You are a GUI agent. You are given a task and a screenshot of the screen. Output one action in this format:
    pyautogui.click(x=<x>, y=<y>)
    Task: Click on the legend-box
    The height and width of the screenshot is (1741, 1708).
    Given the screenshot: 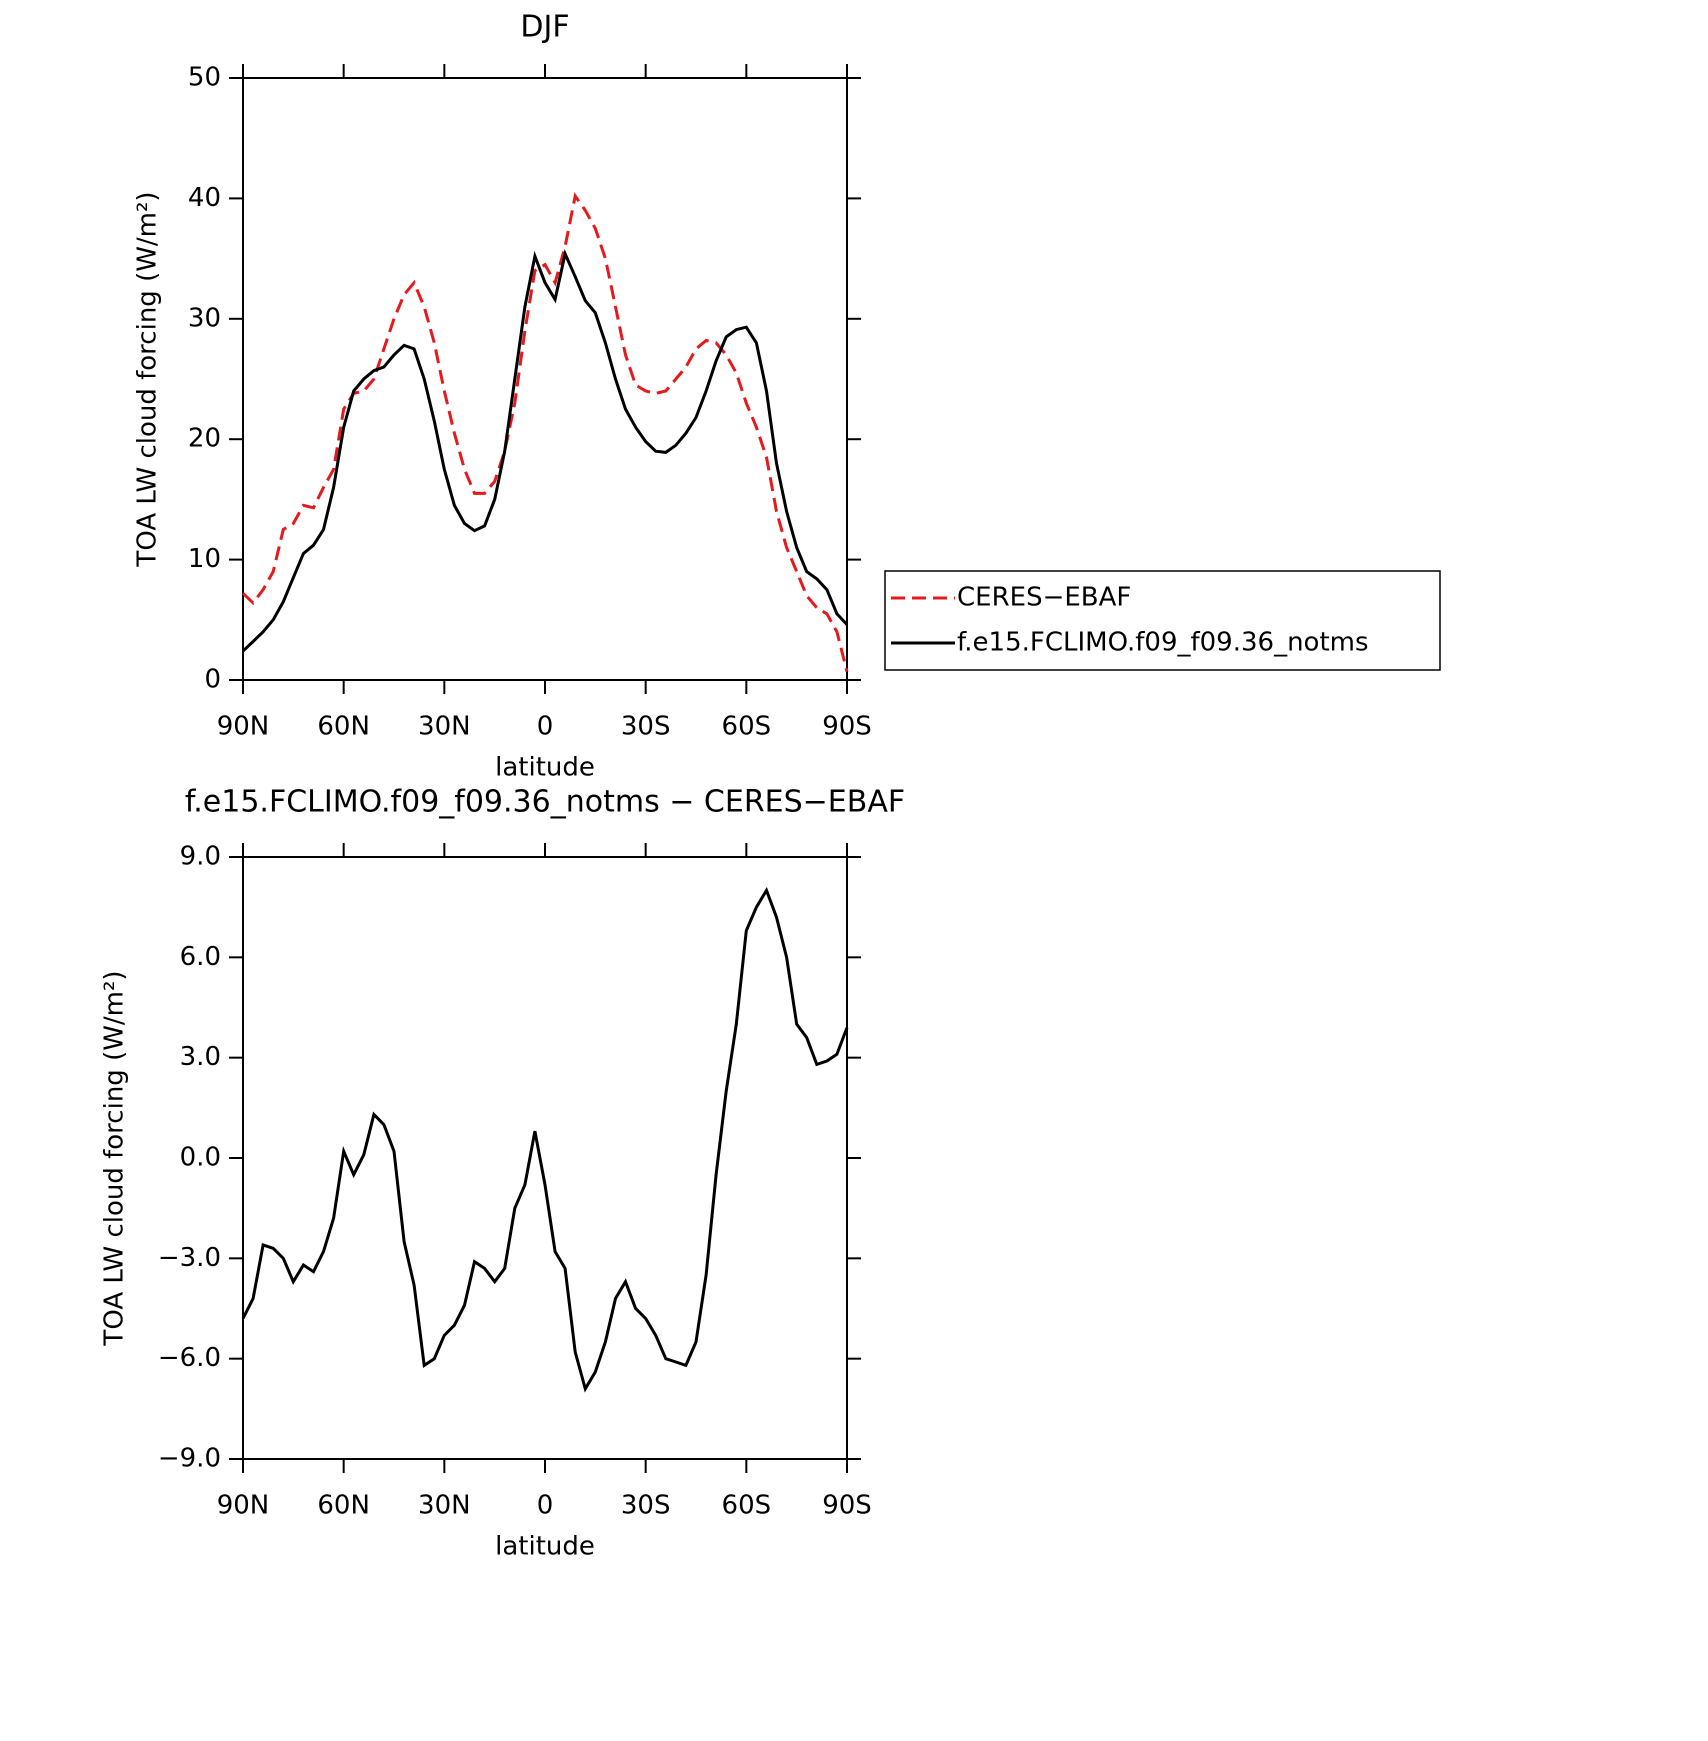 What is the action you would take?
    pyautogui.click(x=1162, y=620)
    